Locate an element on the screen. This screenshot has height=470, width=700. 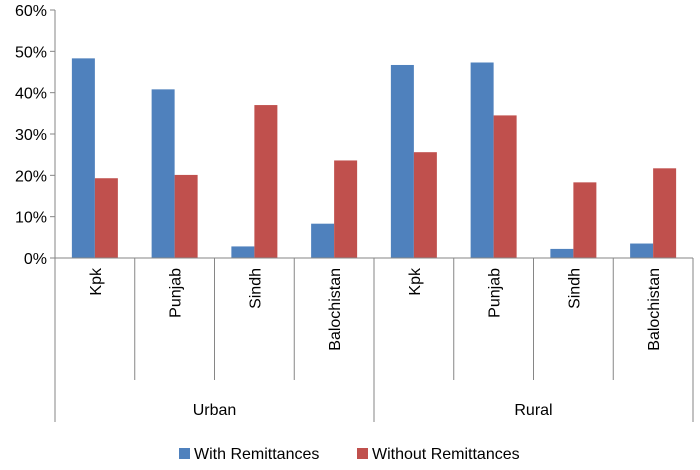
legend-swatch-without-remittances is located at coordinates (362, 453).